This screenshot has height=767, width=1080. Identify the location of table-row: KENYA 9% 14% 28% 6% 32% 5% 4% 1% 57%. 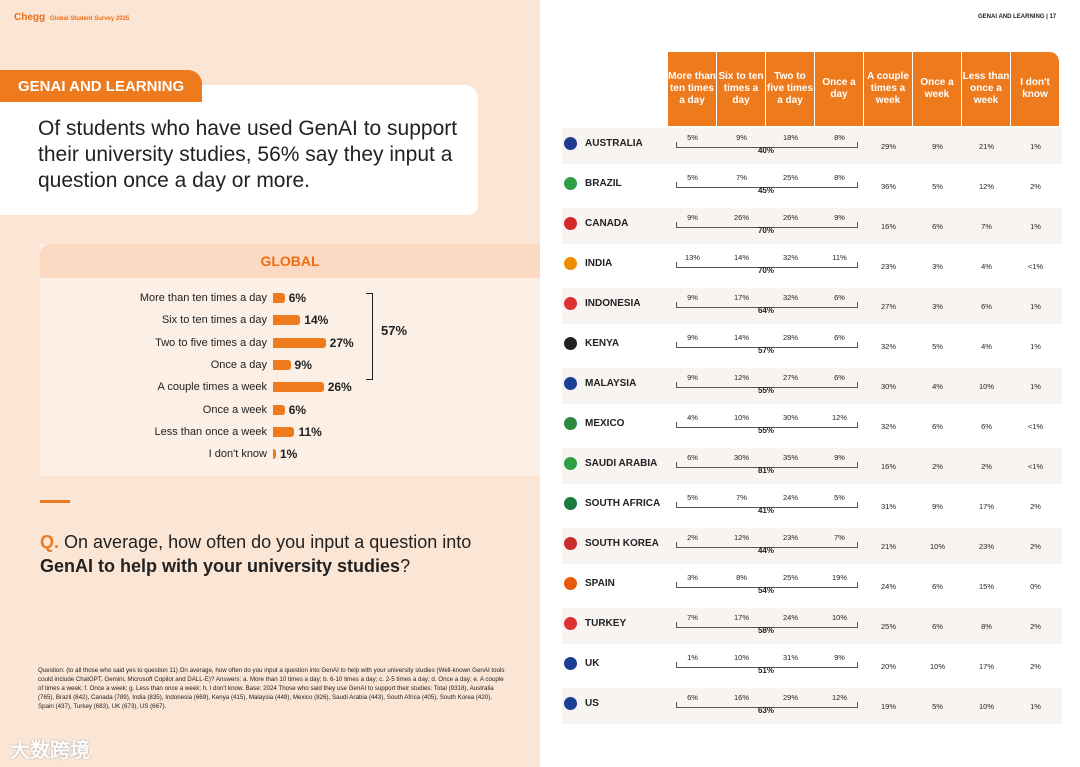
(812, 346).